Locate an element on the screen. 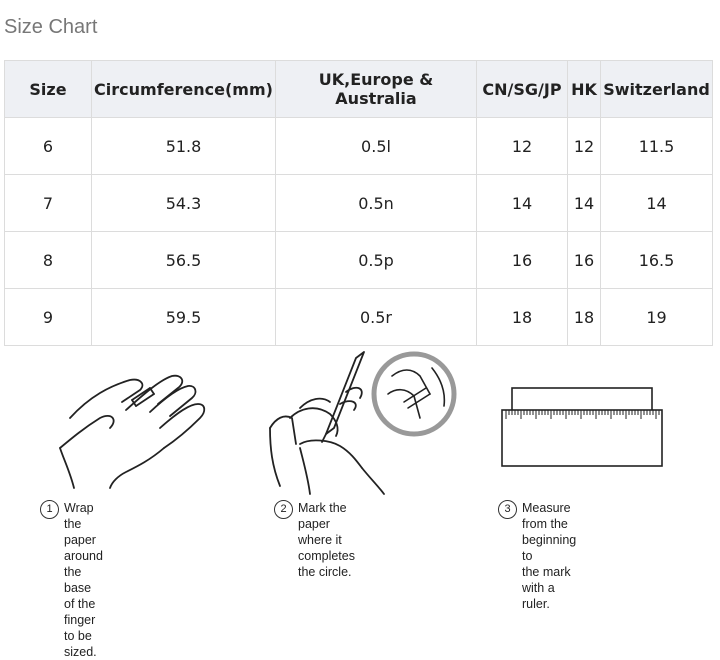 Image resolution: width=720 pixels, height=660 pixels. magnify-circle-icon is located at coordinates (414, 394).